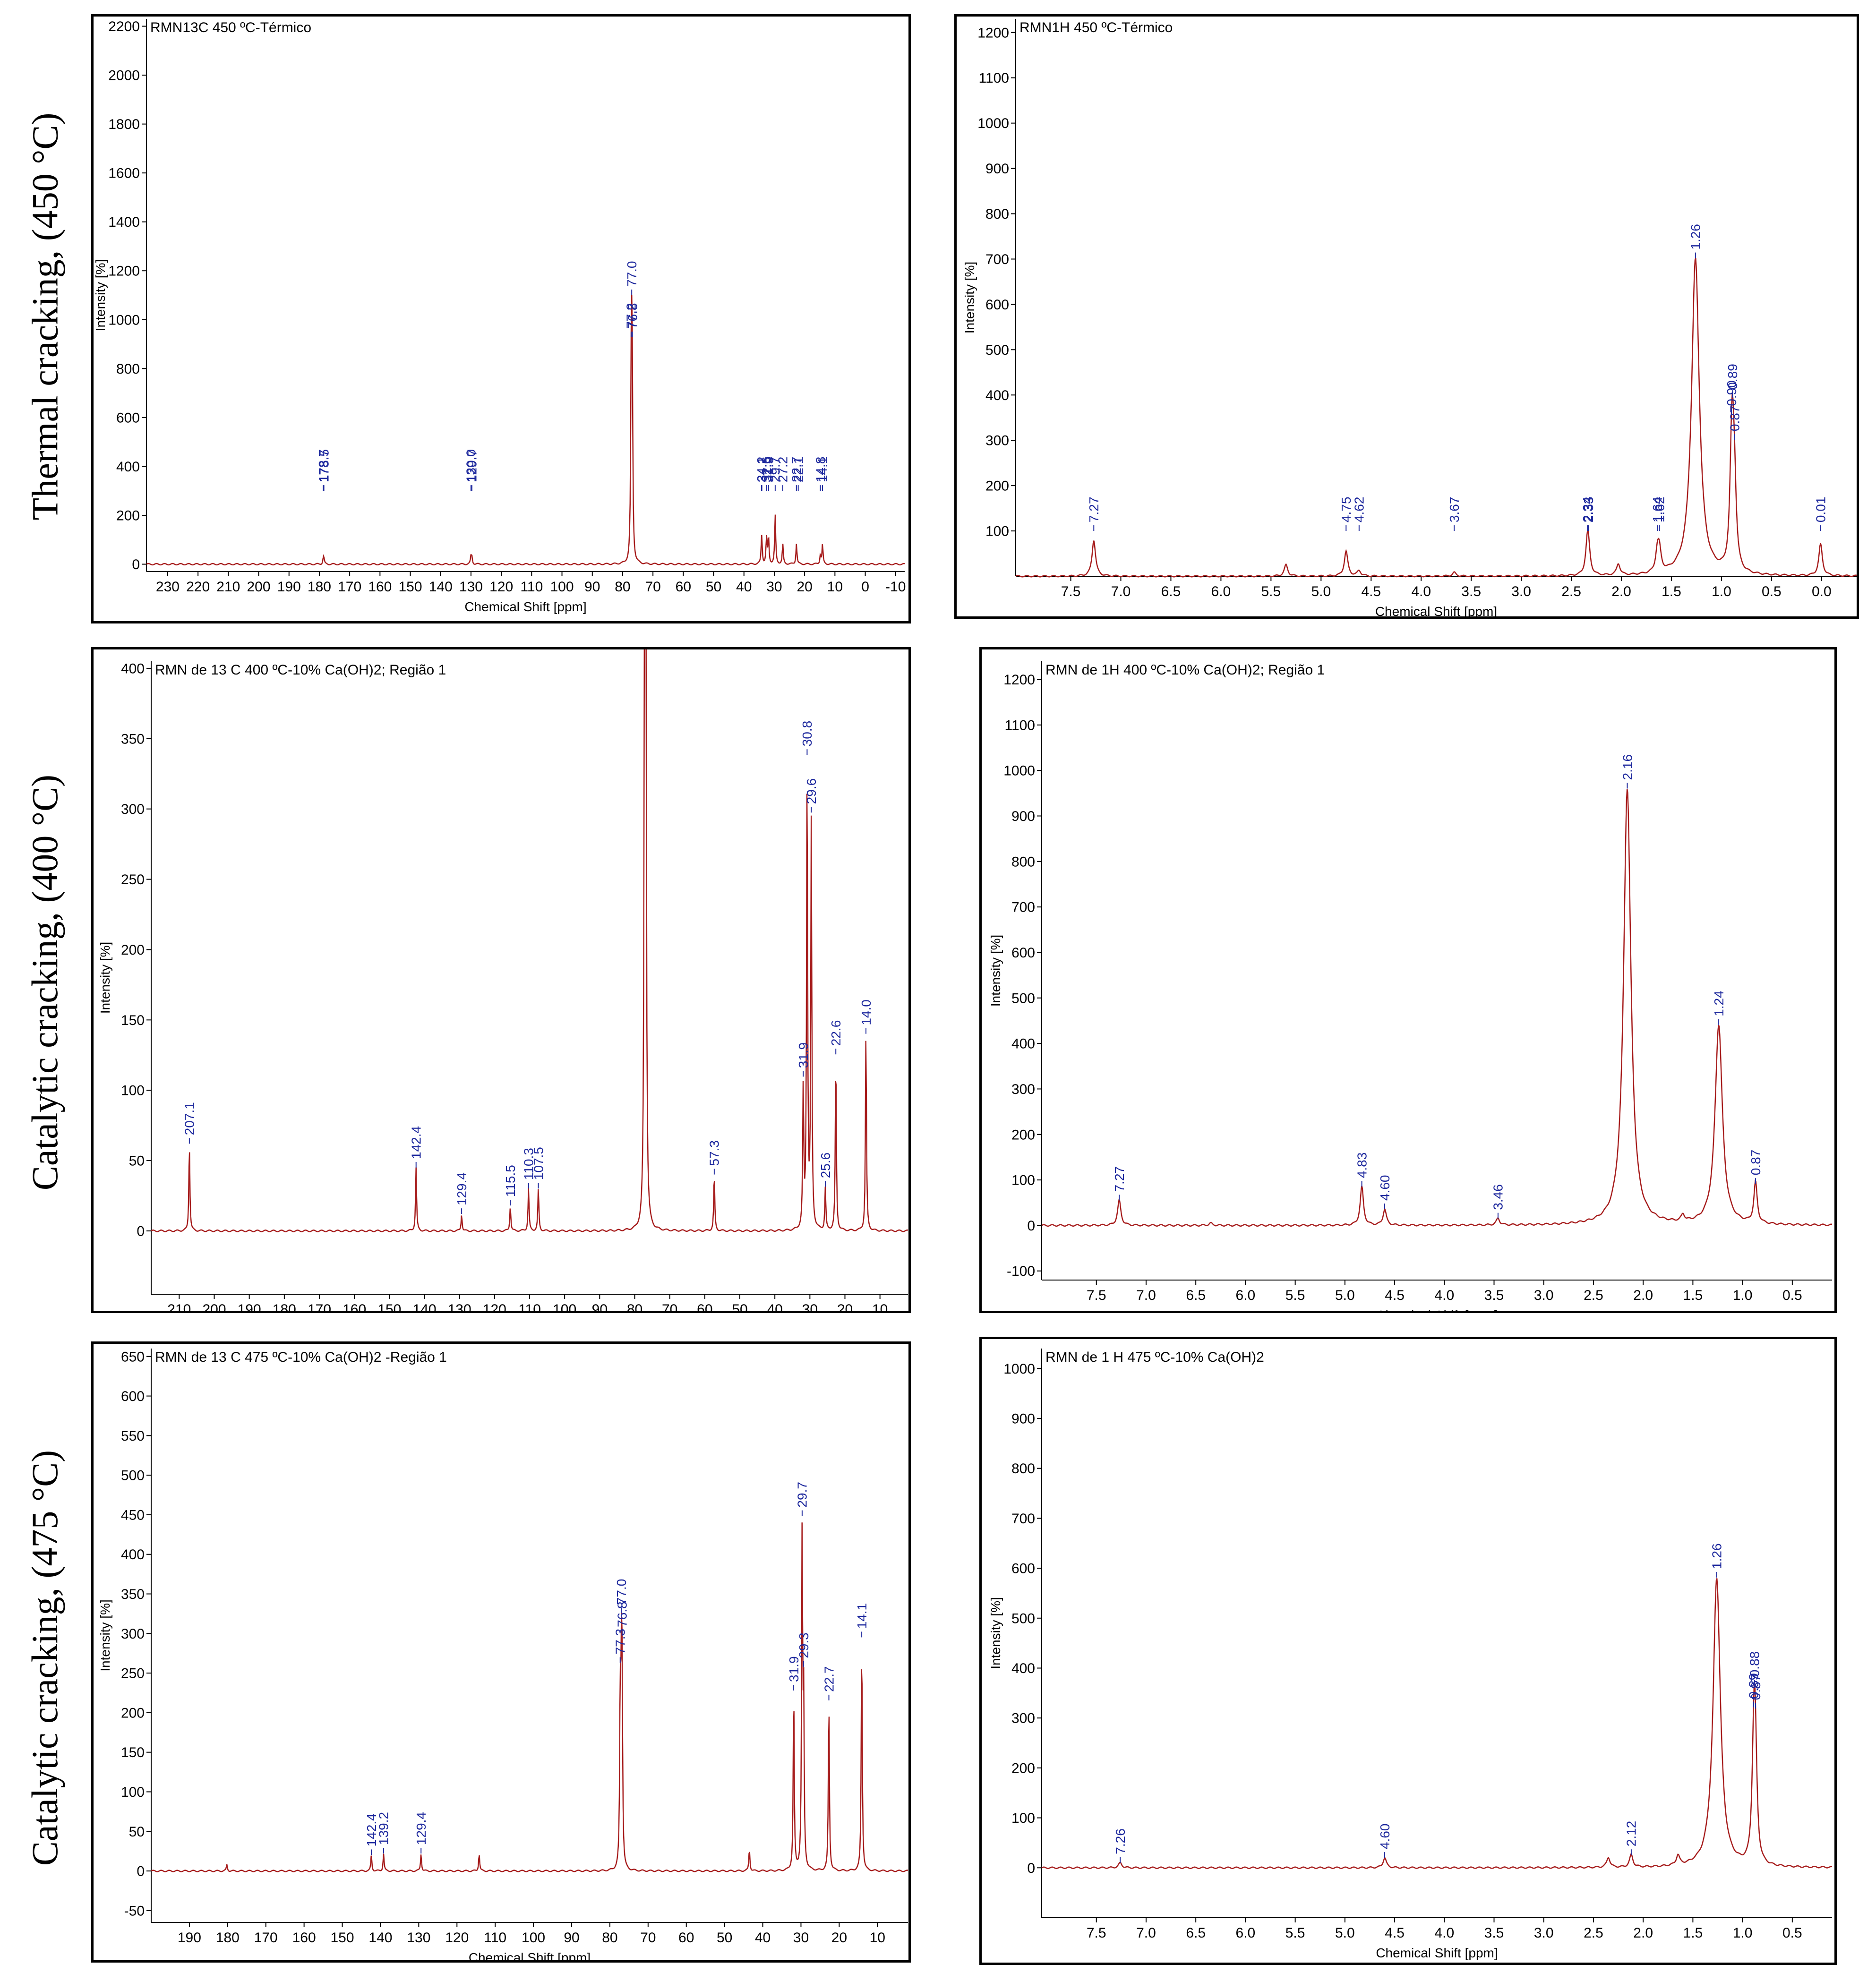 This screenshot has height=1981, width=1876. I want to click on y-tick-label: 1600, so click(124, 173).